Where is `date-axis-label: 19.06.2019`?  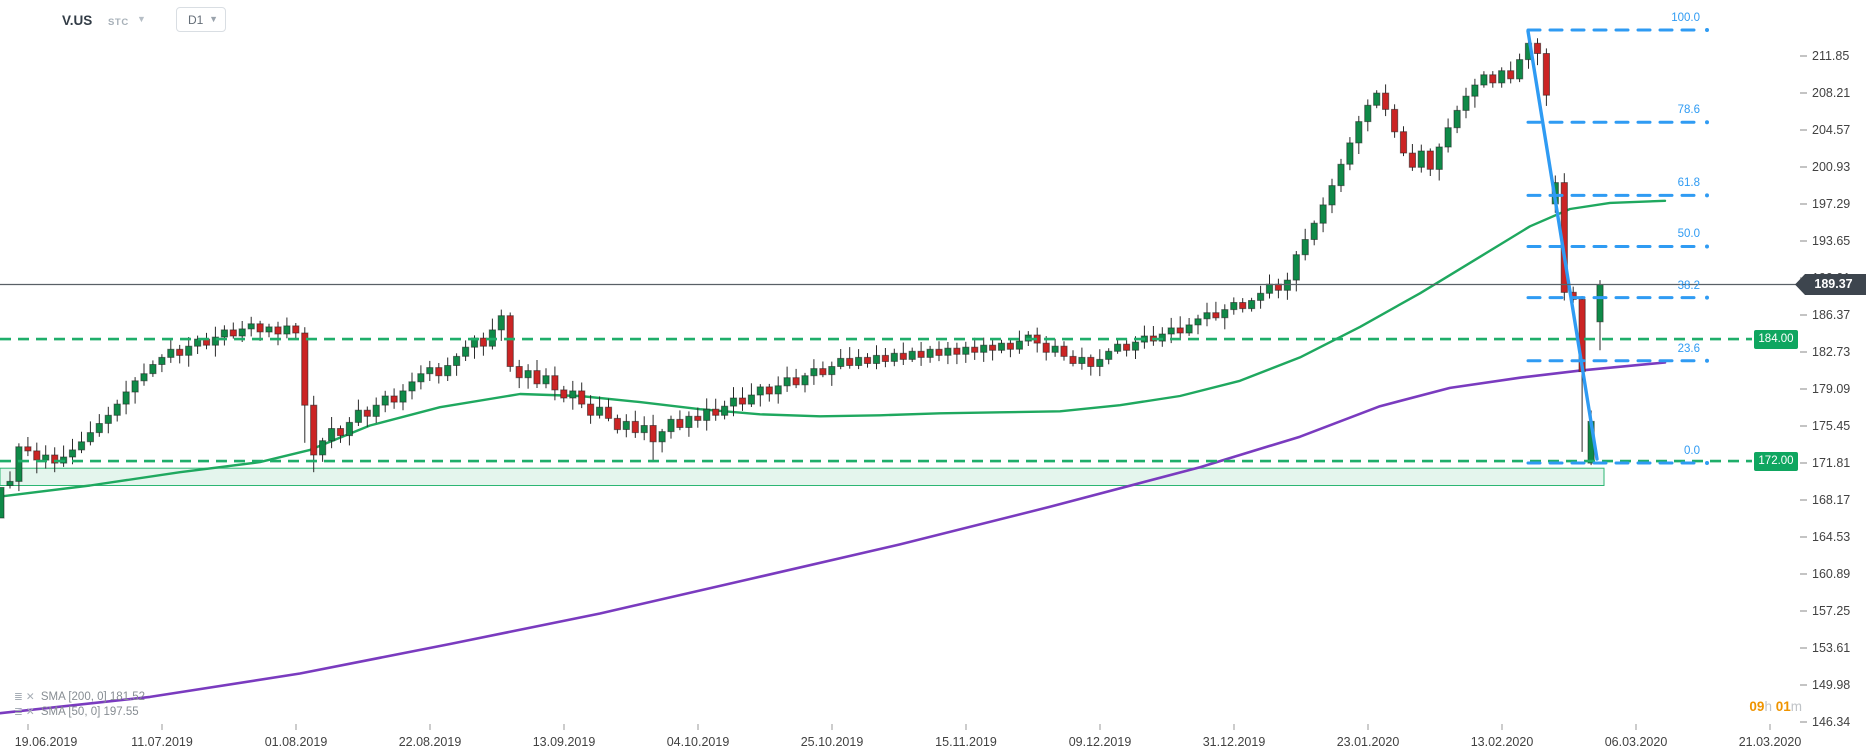
date-axis-label: 19.06.2019 is located at coordinates (46, 742).